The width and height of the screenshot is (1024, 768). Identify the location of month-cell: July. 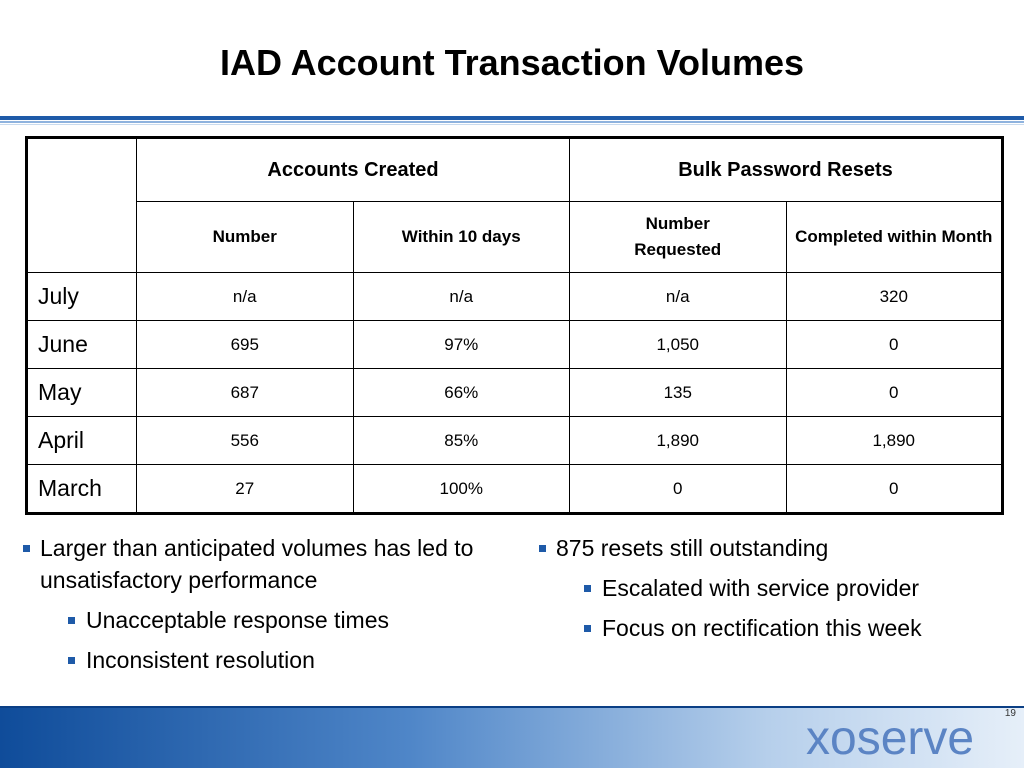
(81, 296).